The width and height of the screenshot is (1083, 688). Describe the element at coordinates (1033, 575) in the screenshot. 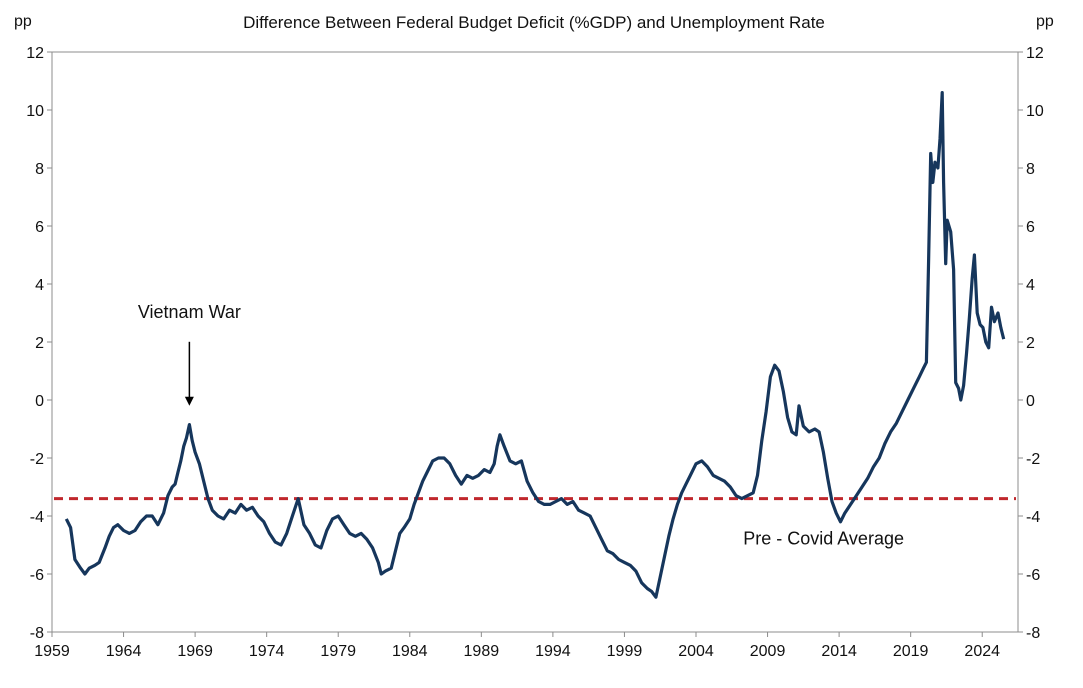

I see `y-tick-label-right: -6` at that location.